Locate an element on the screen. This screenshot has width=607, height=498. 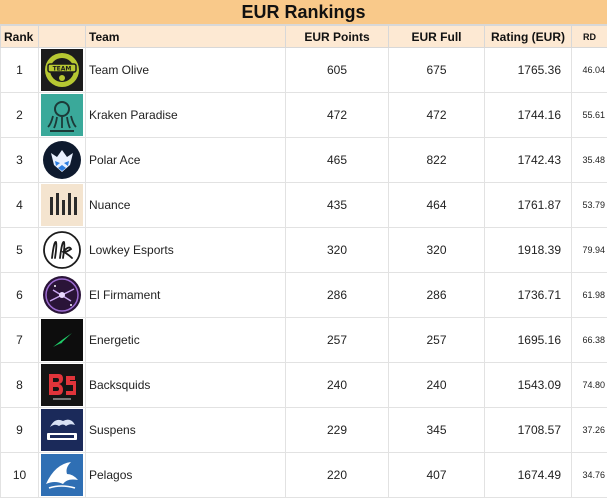
rating-cell: 1742.43 is located at coordinates (528, 160).